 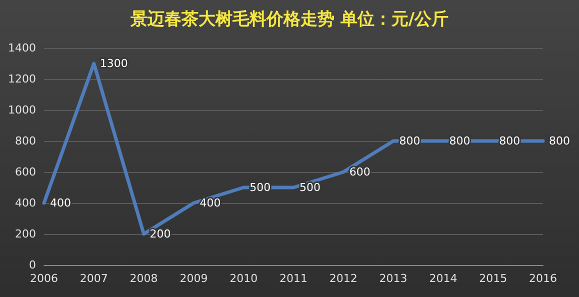 I want to click on x-tick-label: 2006, so click(x=44, y=278).